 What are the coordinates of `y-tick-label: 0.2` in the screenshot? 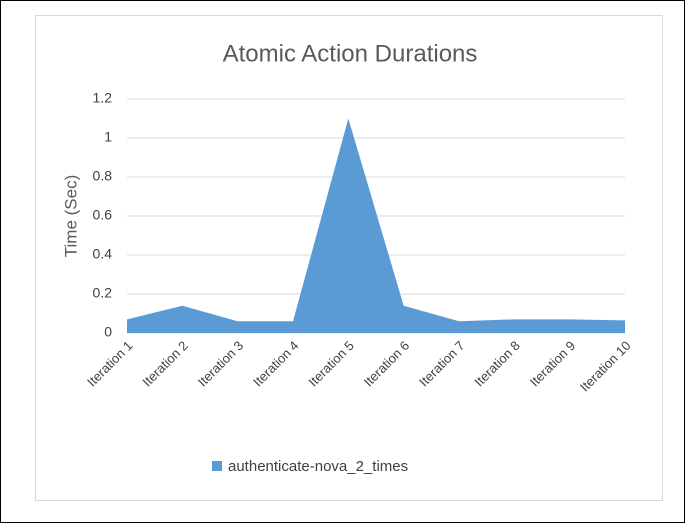 It's located at (103, 293).